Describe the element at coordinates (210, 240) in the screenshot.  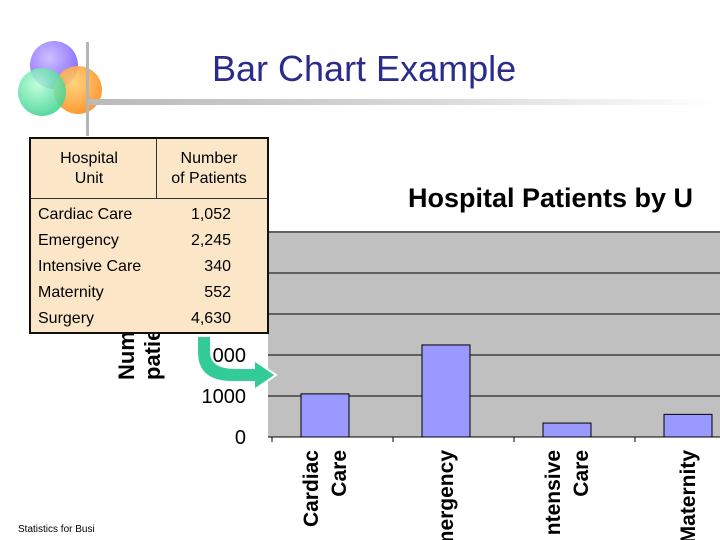
I see `count-cell: 2,245` at that location.